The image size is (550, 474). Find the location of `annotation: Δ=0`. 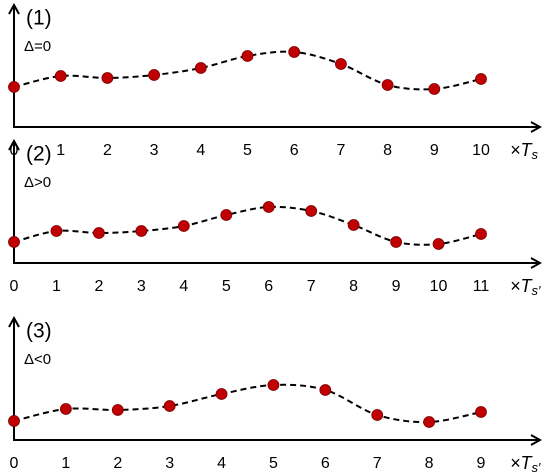

annotation: Δ=0 is located at coordinates (37, 46).